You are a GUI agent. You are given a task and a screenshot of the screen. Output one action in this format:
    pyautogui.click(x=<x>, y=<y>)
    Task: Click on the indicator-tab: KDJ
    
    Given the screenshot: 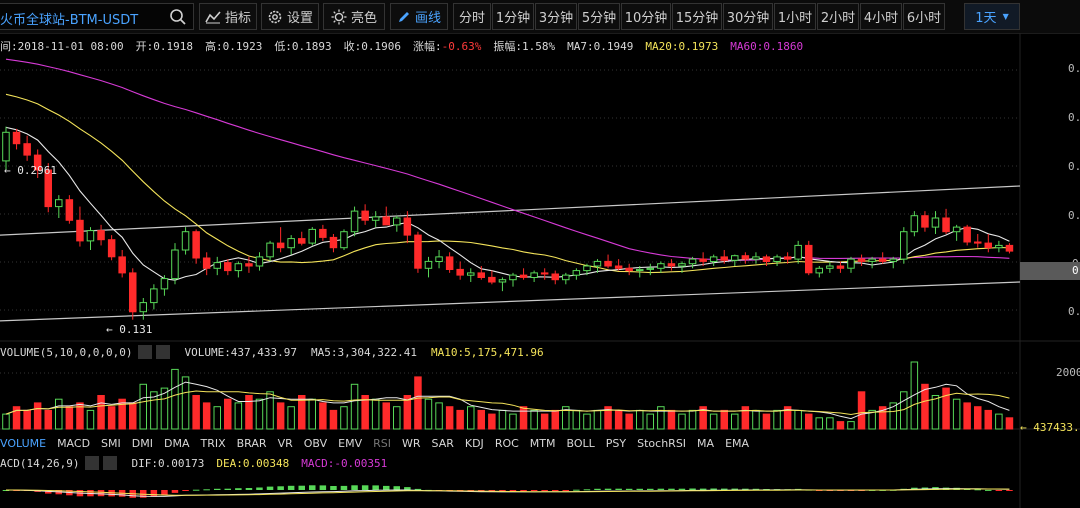 What is the action you would take?
    pyautogui.click(x=474, y=443)
    